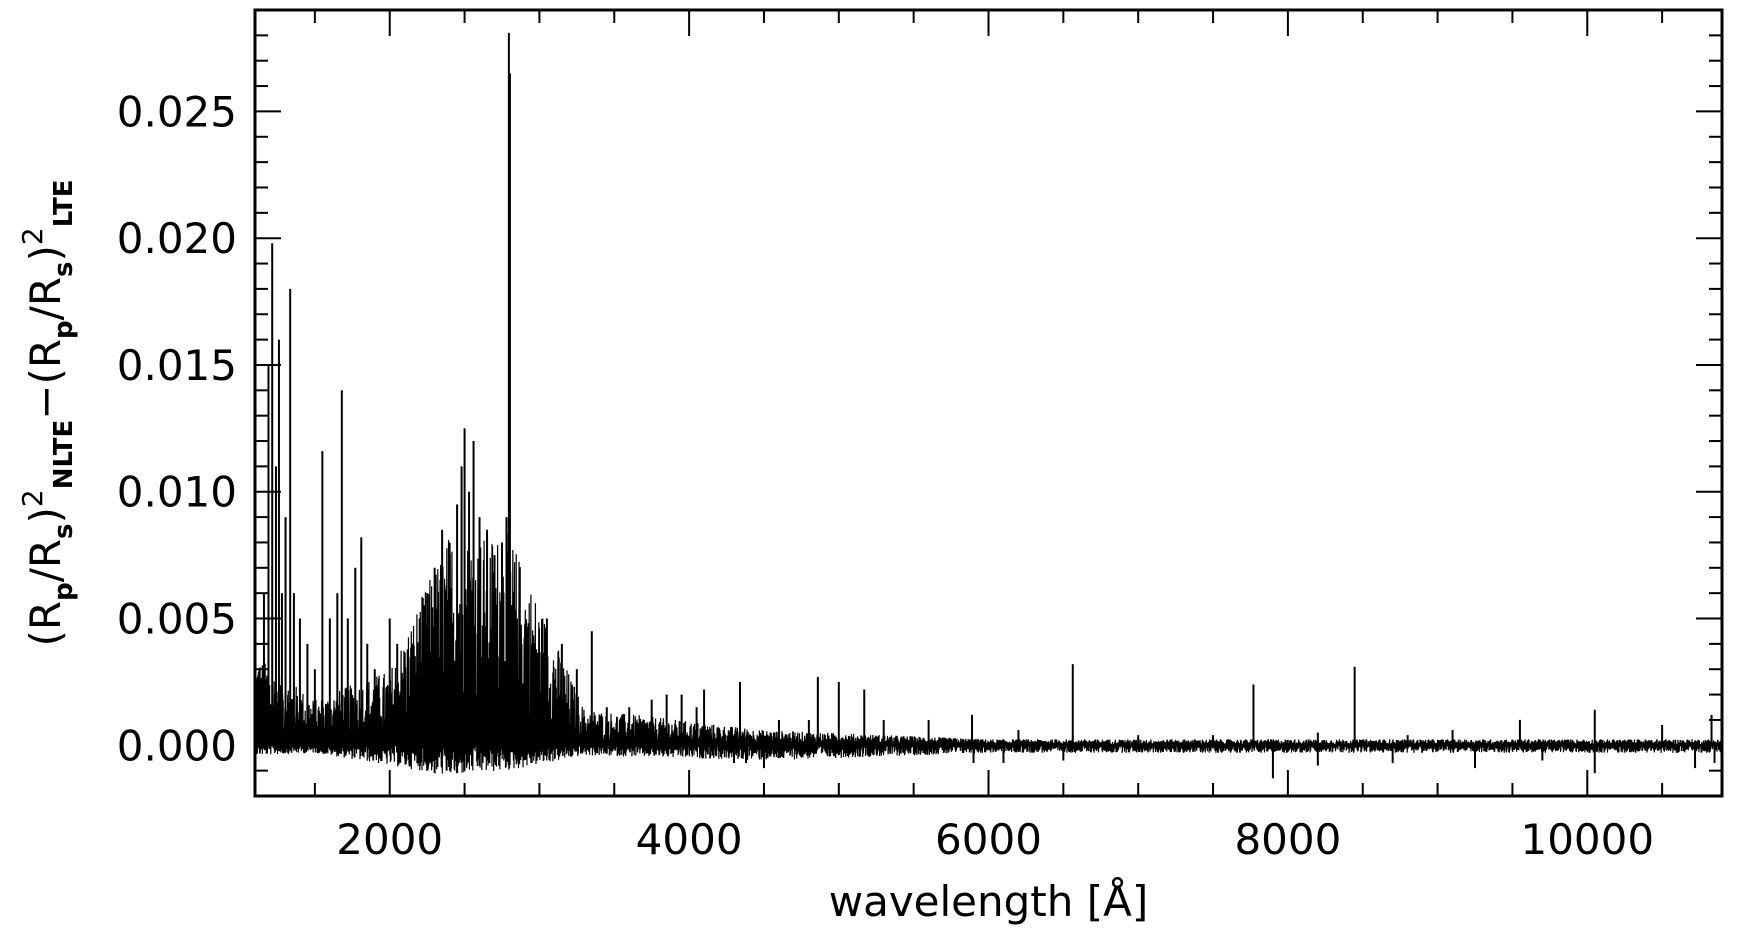 This screenshot has width=1750, height=950. I want to click on y-label-part: LTE, so click(64, 204).